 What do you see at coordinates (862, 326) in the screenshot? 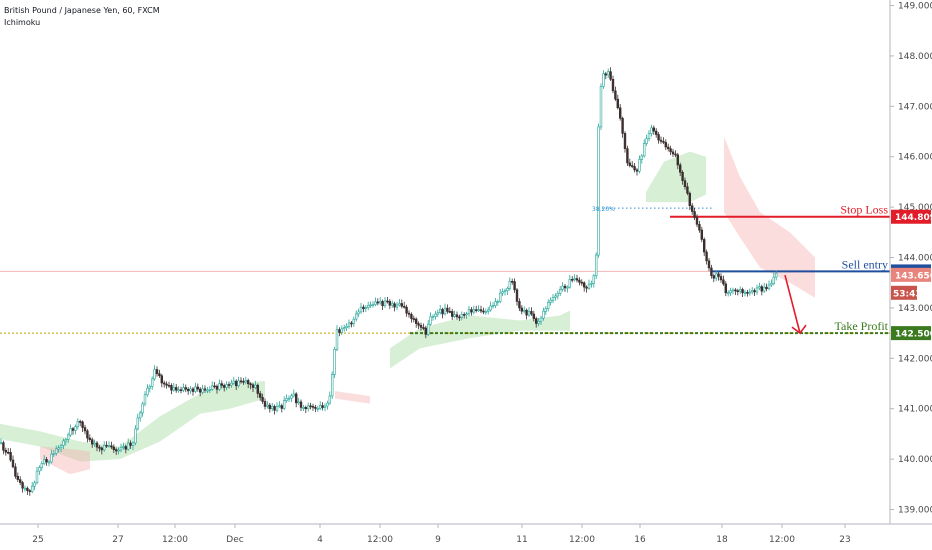
I see `level-label-2: Take Profit` at bounding box center [862, 326].